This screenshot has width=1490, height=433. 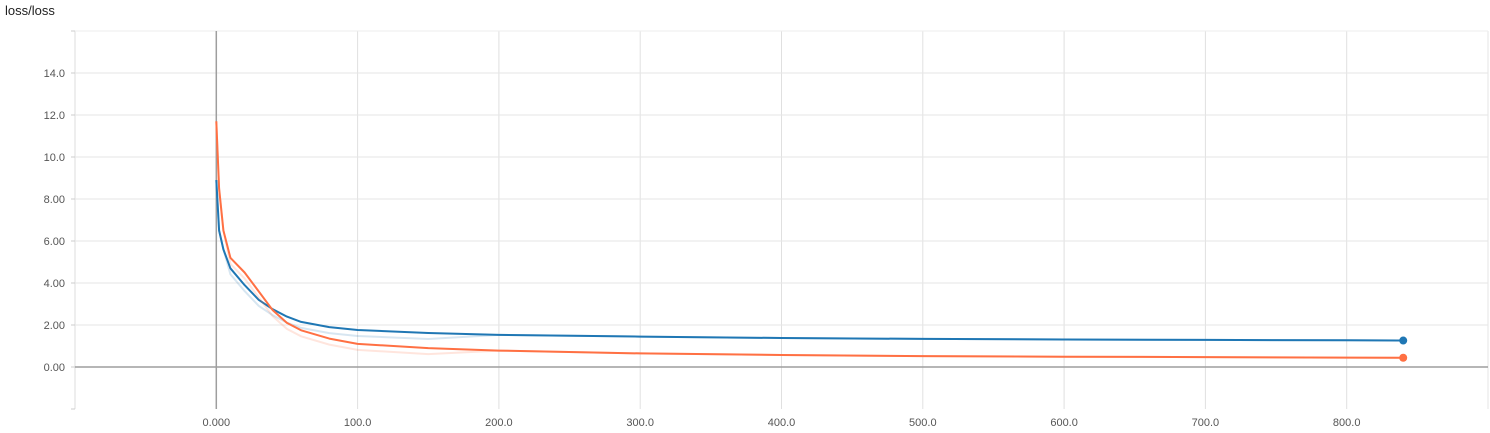 What do you see at coordinates (54, 242) in the screenshot?
I see `y-tick-label: 6.00` at bounding box center [54, 242].